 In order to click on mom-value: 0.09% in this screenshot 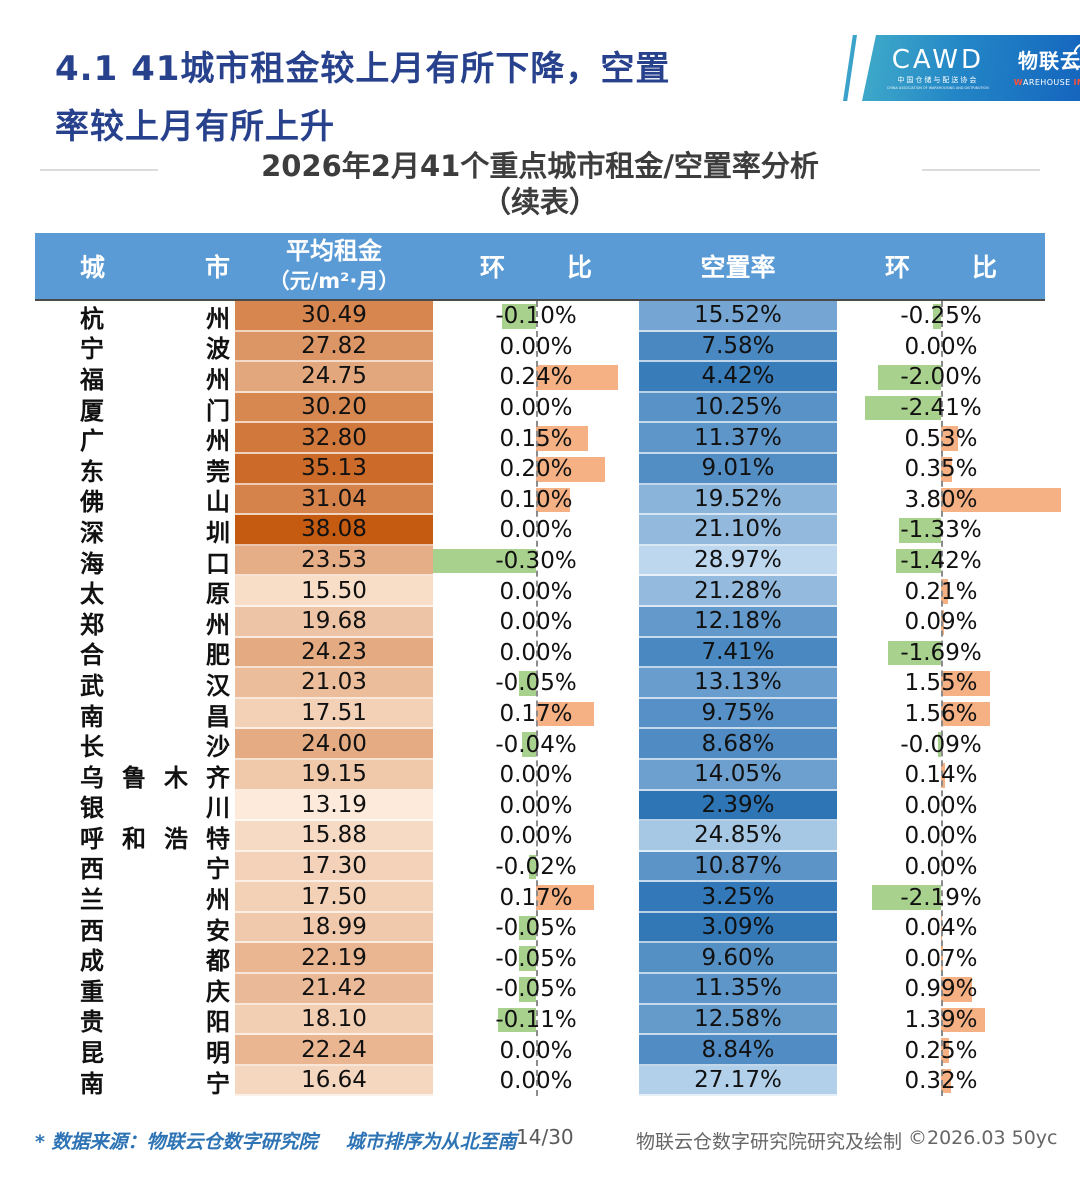, I will do `click(941, 622)`.